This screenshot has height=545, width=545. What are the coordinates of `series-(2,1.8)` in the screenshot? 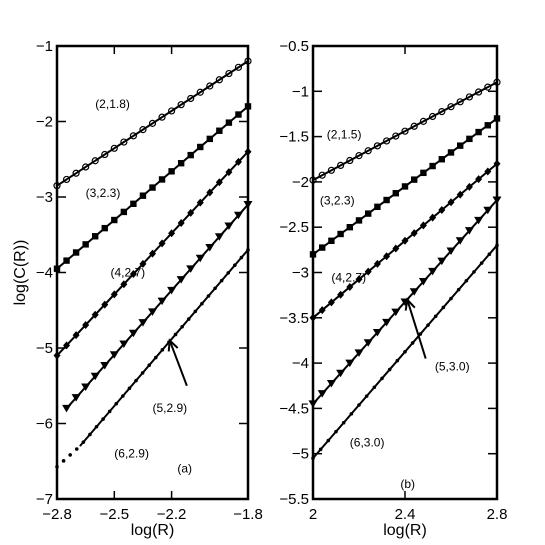 It's located at (152, 123).